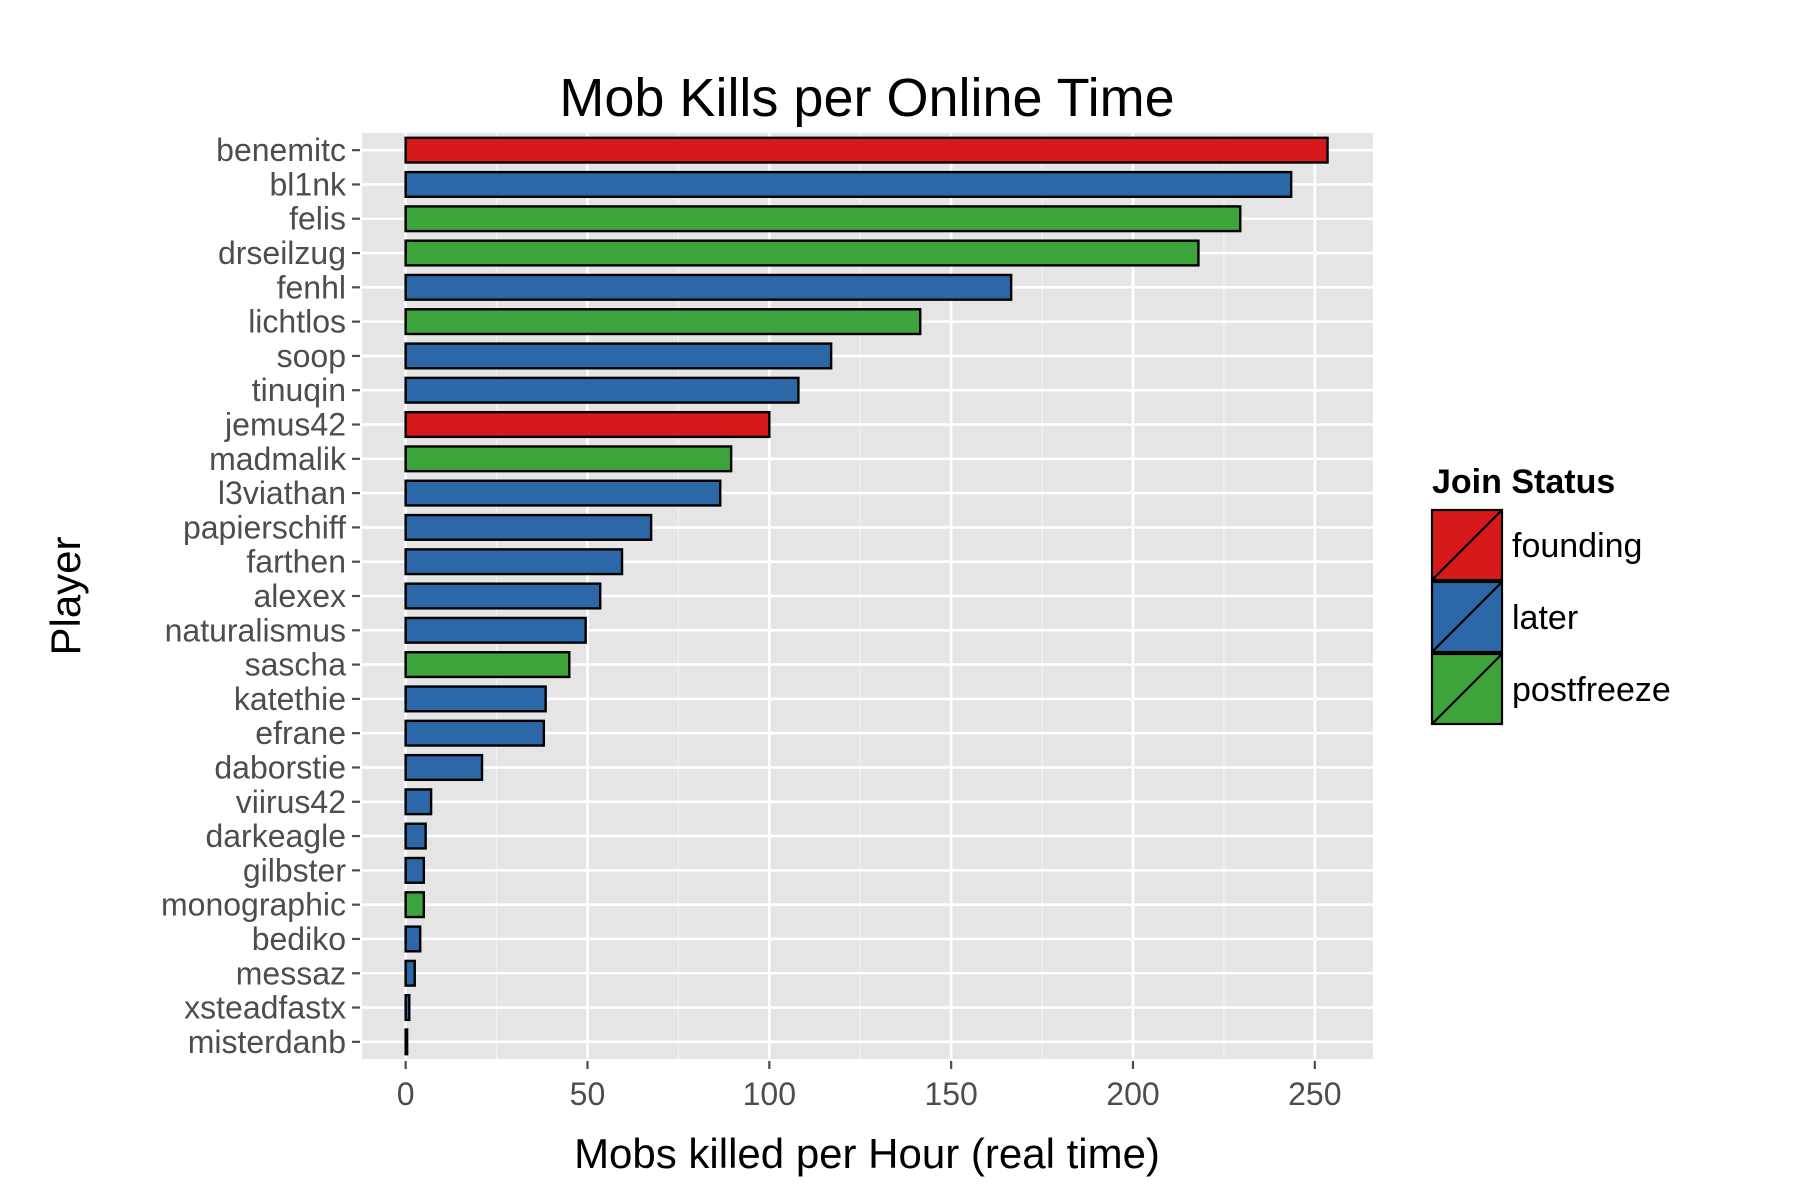 The height and width of the screenshot is (1200, 1800). Describe the element at coordinates (444, 767) in the screenshot. I see `bar-daborstie` at that location.